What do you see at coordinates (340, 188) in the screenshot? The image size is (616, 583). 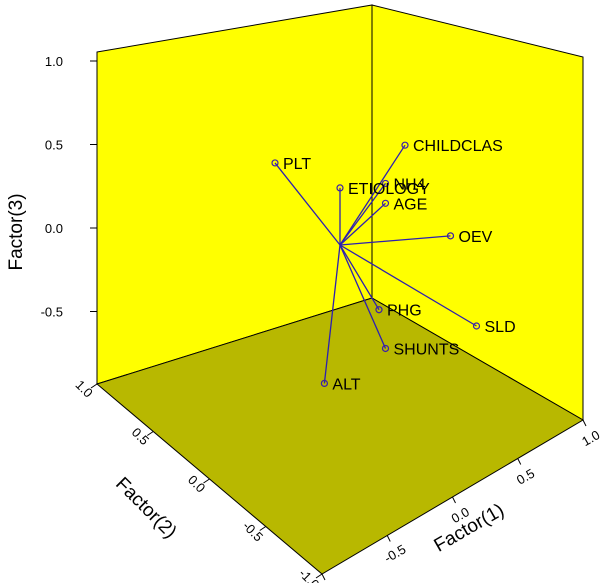 I see `point-etiology` at bounding box center [340, 188].